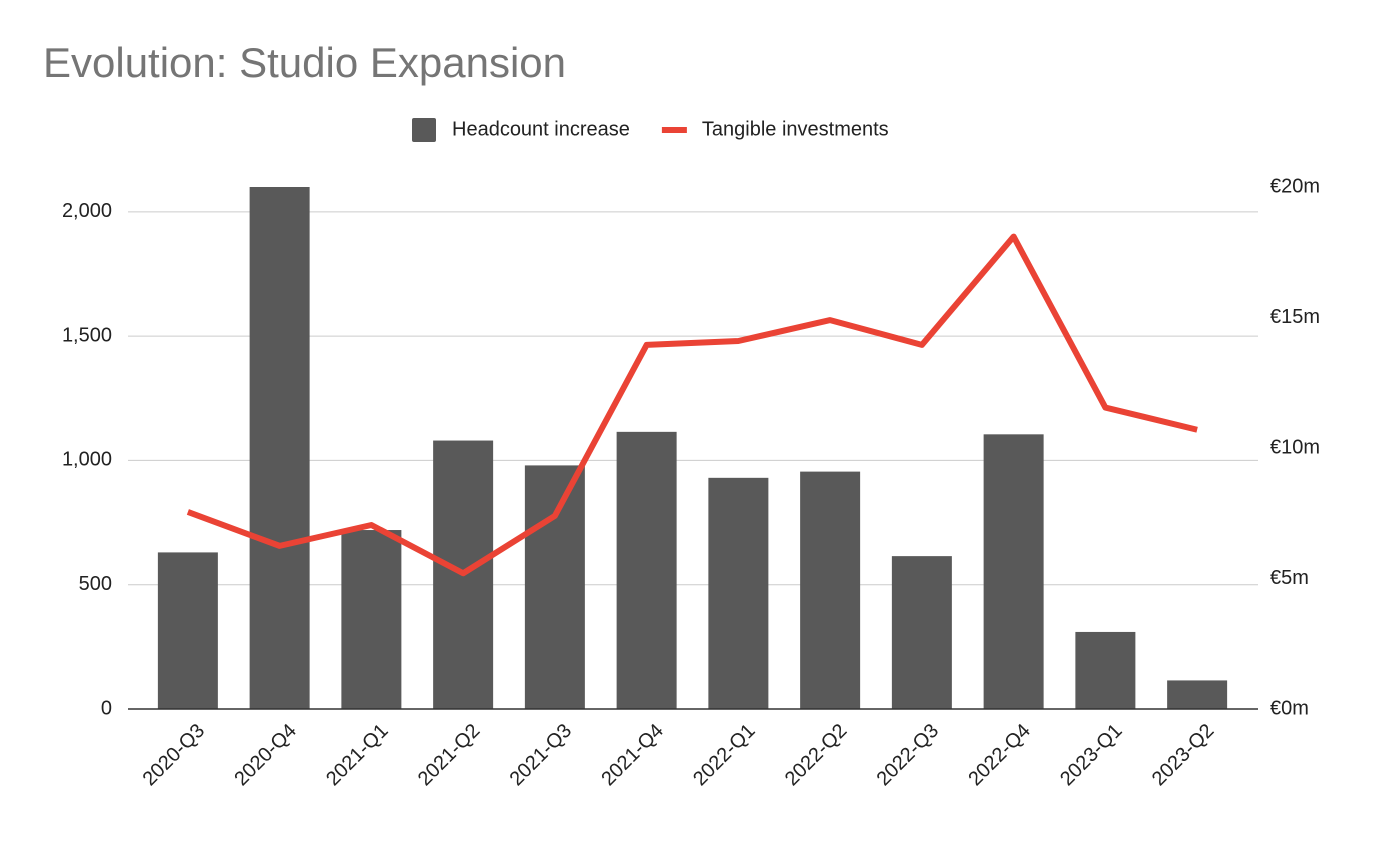 Image resolution: width=1374 pixels, height=852 pixels. Describe the element at coordinates (908, 755) in the screenshot. I see `x-tick-label: 2022-Q3` at that location.